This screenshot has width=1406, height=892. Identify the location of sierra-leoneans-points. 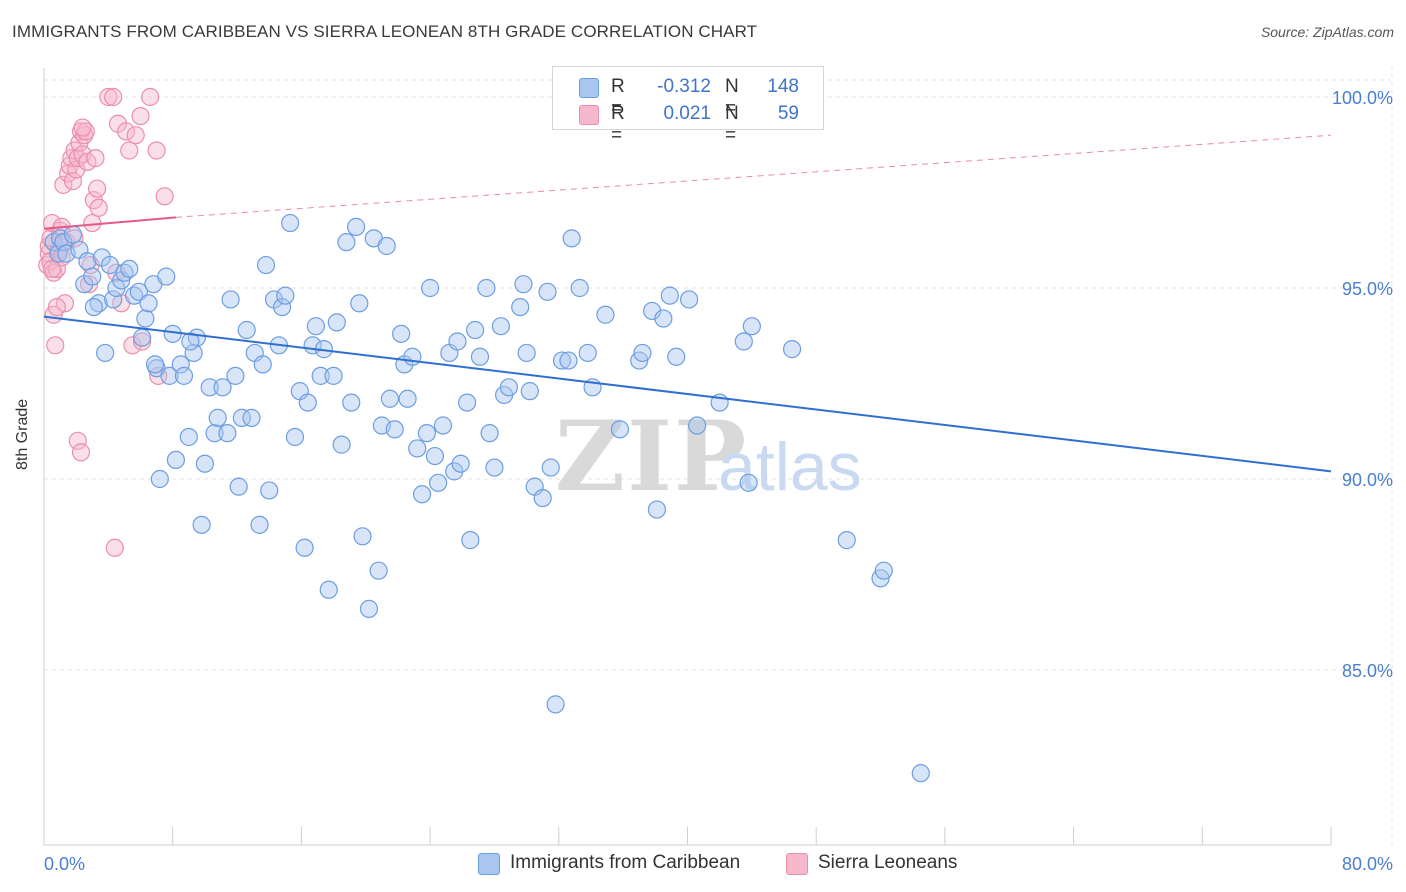
(106, 322).